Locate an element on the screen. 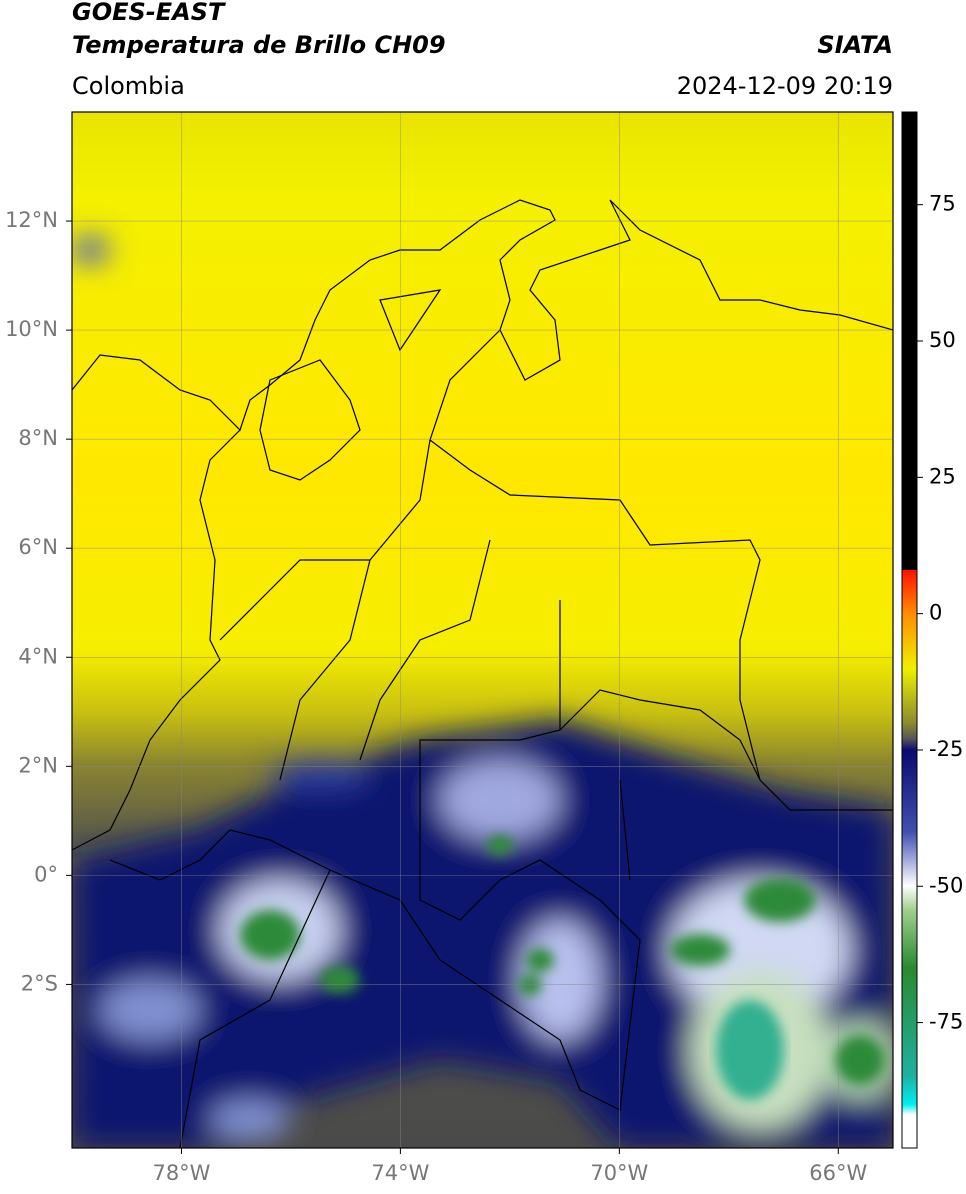 The image size is (966, 1194). subtitle: Temperatura de Brillo CH09 is located at coordinates (259, 45).